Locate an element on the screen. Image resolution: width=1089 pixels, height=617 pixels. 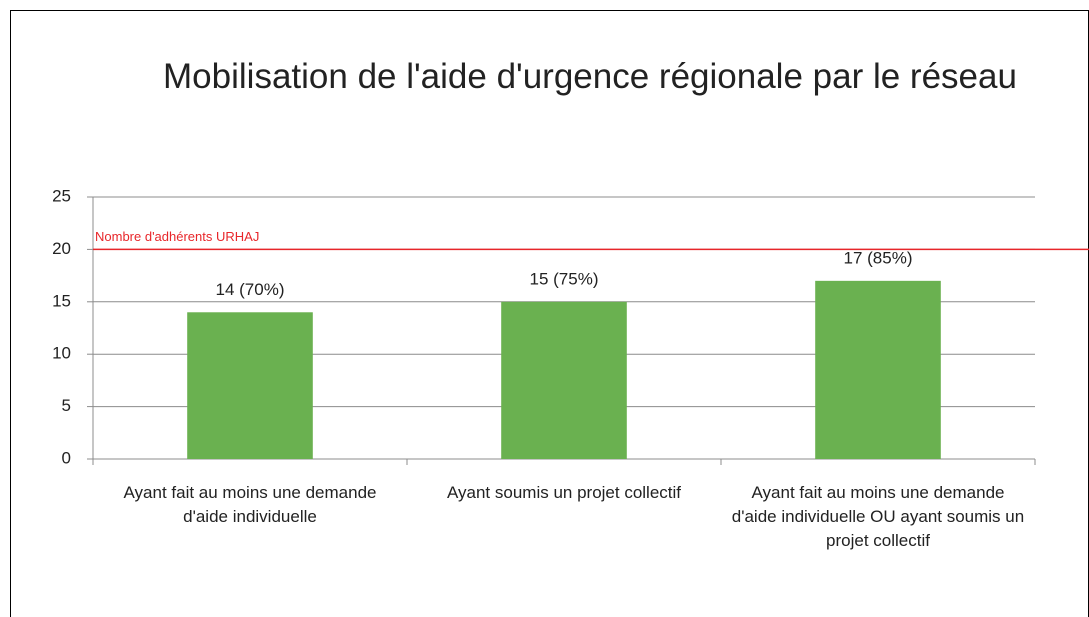
data-label: 14 (70%) is located at coordinates (250, 289).